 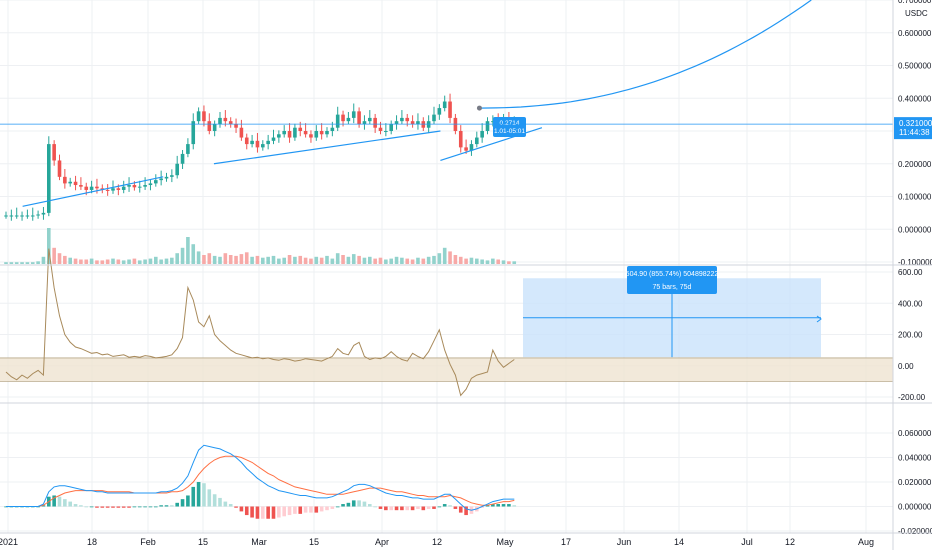 I want to click on measure-label-line2: 75 bars, 75d, so click(x=672, y=287).